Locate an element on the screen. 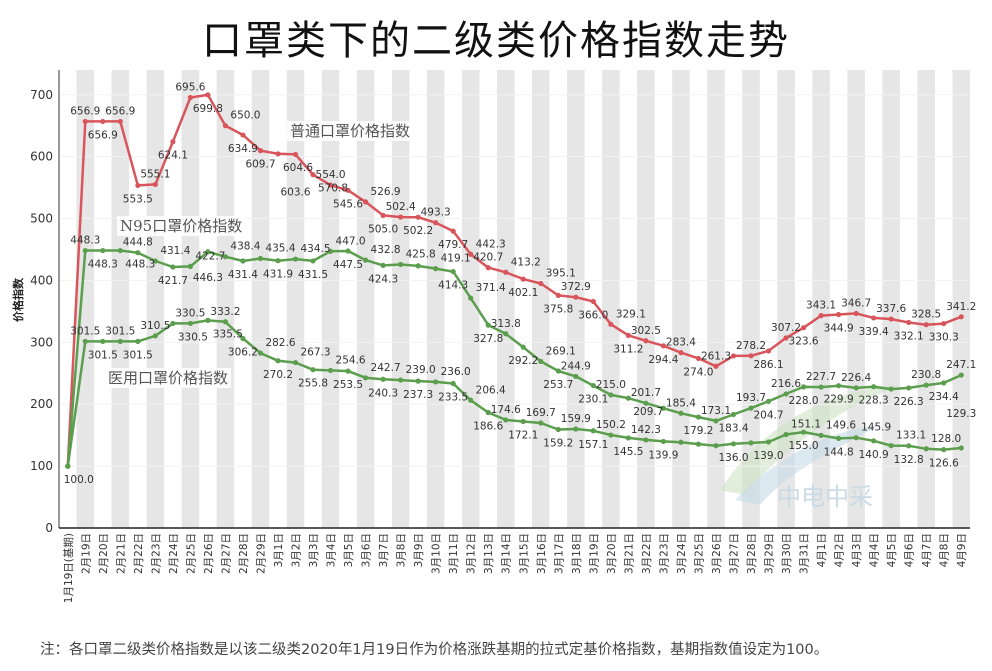 The height and width of the screenshot is (671, 992). data-label: 419.1 is located at coordinates (456, 259).